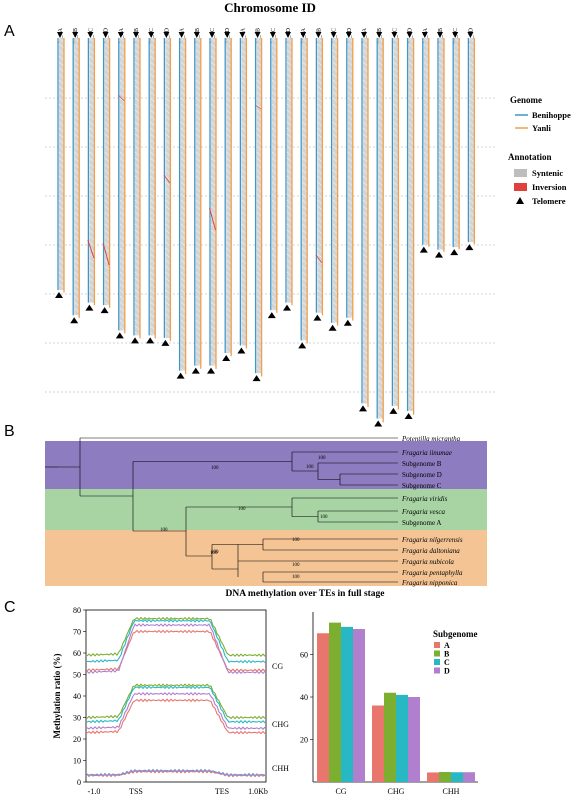 The width and height of the screenshot is (574, 800). I want to click on bootstrap-value: 100, so click(324, 517).